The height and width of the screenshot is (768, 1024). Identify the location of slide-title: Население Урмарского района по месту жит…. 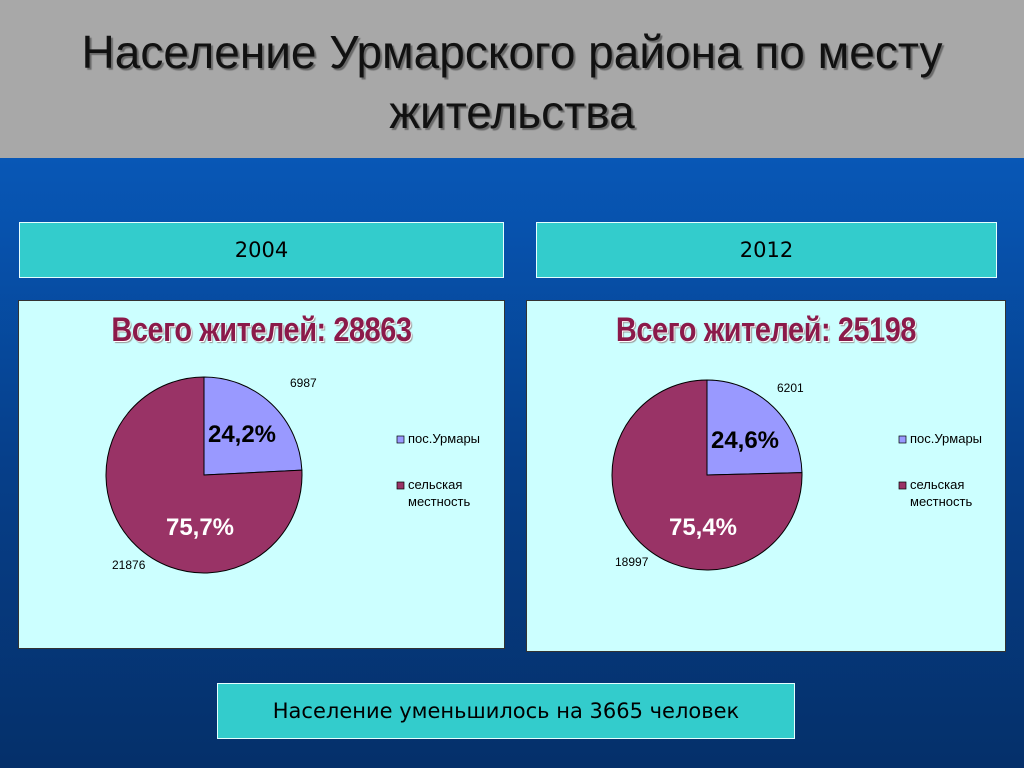
(512, 82).